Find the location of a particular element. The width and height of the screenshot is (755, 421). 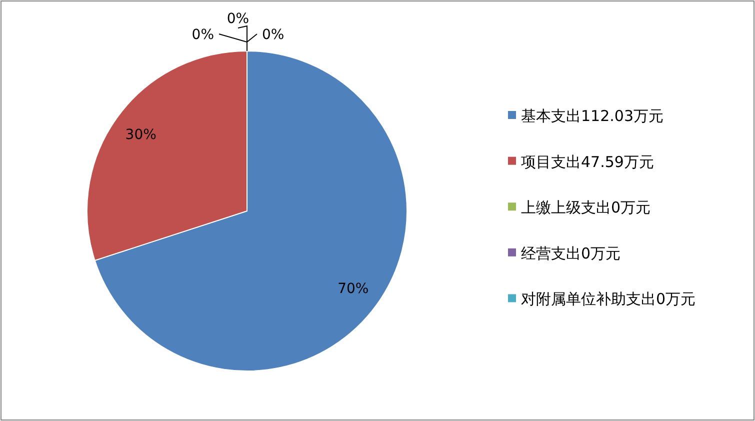

data-label: 70% is located at coordinates (353, 289).